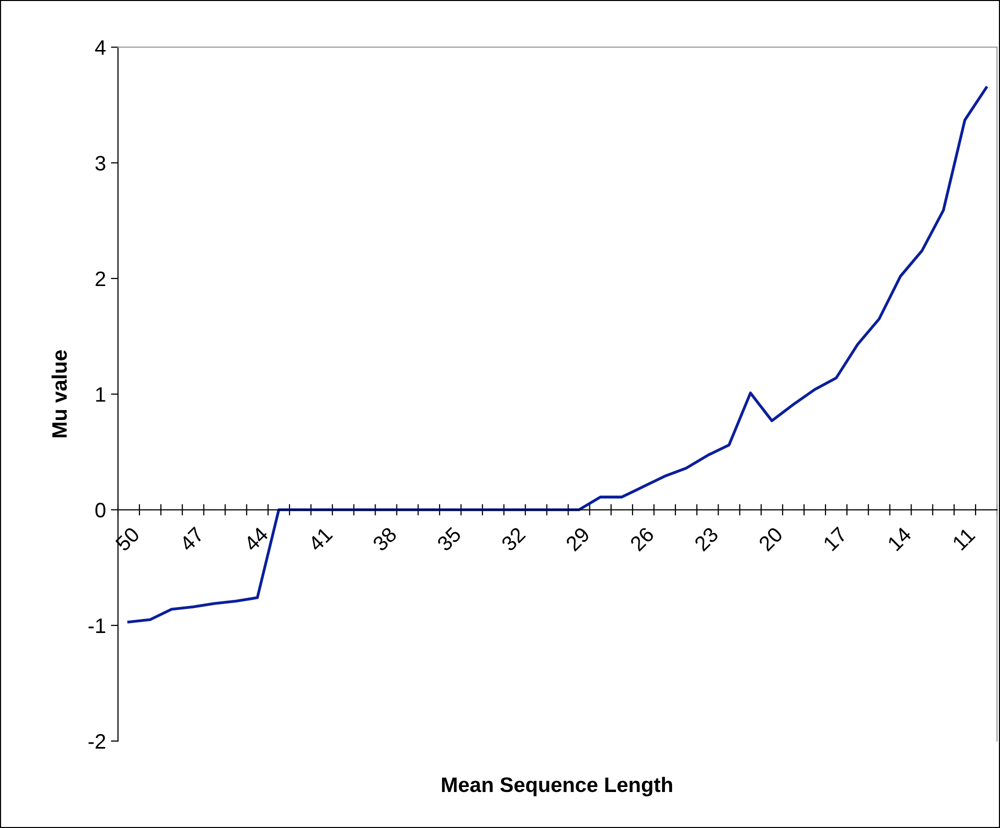 The image size is (1000, 828). What do you see at coordinates (97, 741) in the screenshot?
I see `y-tick-label: -2` at bounding box center [97, 741].